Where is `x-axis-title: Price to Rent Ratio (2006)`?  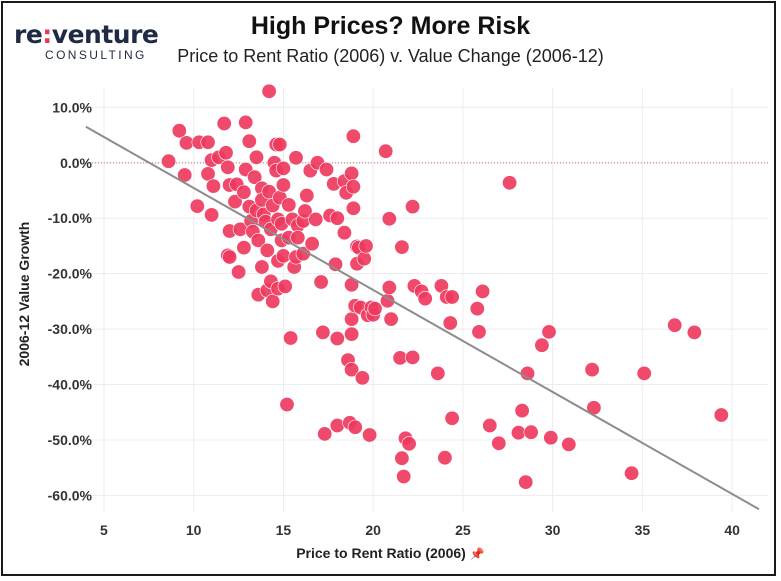
x-axis-title: Price to Rent Ratio (2006) is located at coordinates (381, 553).